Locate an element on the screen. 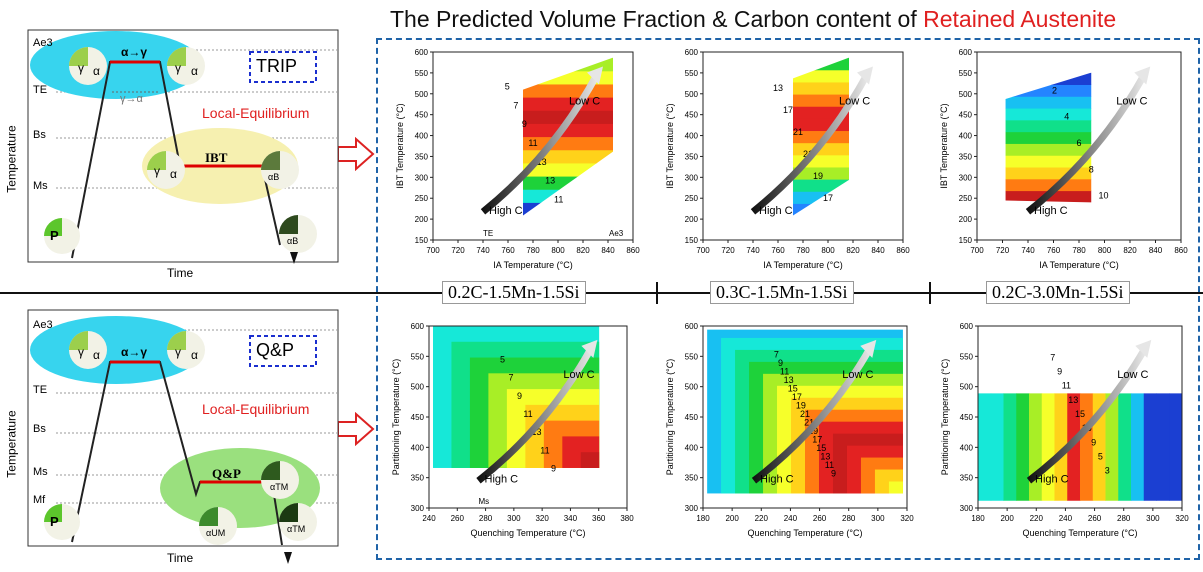  high-carbon-label: High C is located at coordinates (1052, 480).